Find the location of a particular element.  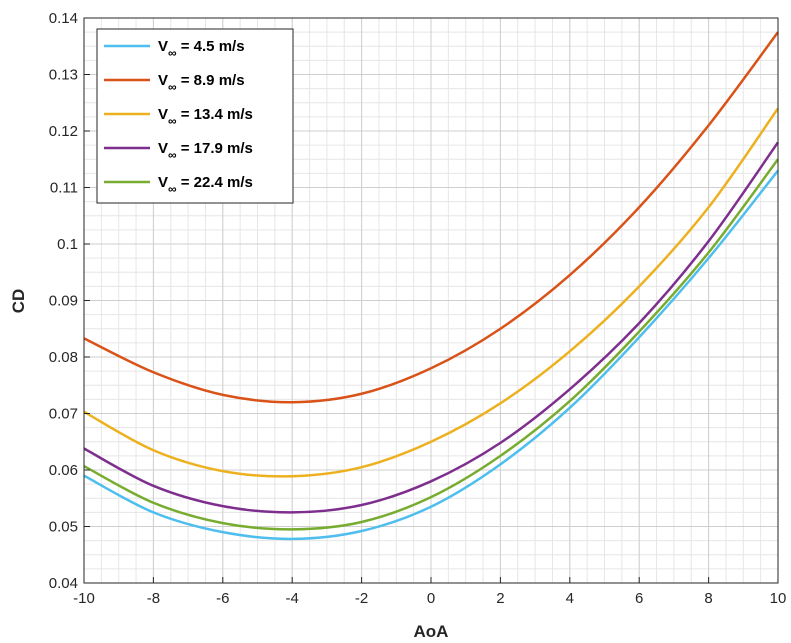

y-tick-label: 0.06 is located at coordinates (63, 470).